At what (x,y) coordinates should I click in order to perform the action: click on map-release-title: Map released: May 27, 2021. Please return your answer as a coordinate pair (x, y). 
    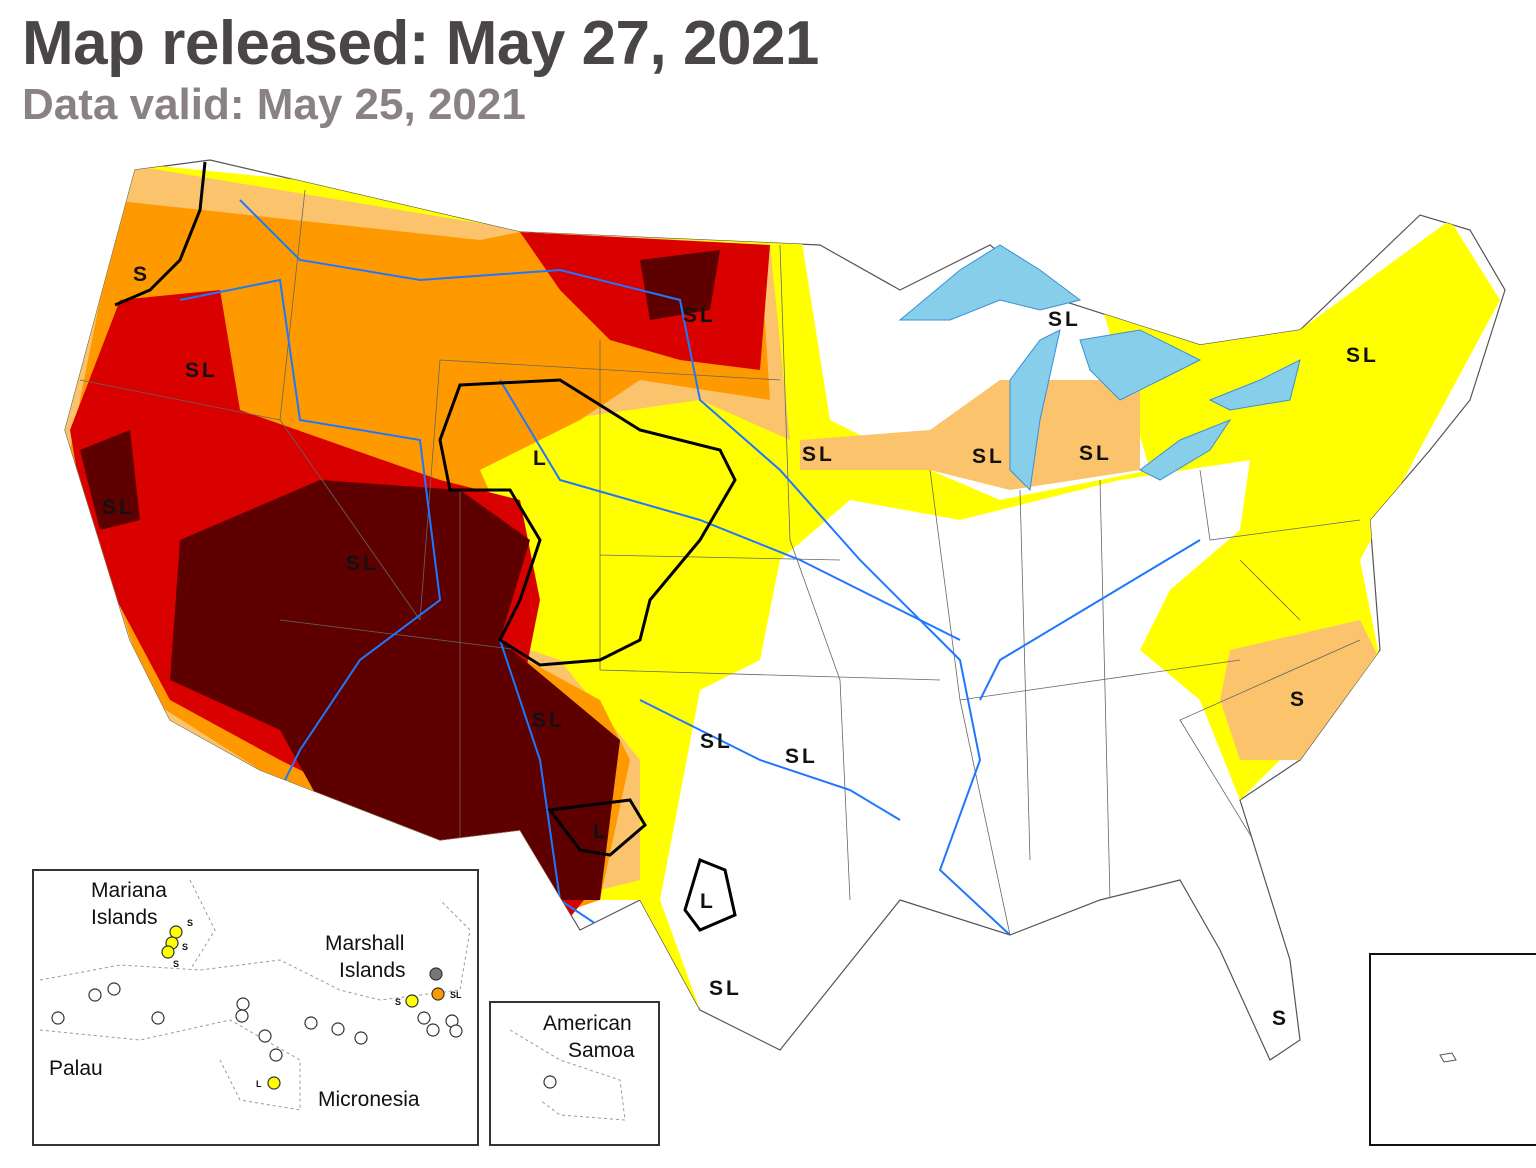
    Looking at the image, I should click on (420, 43).